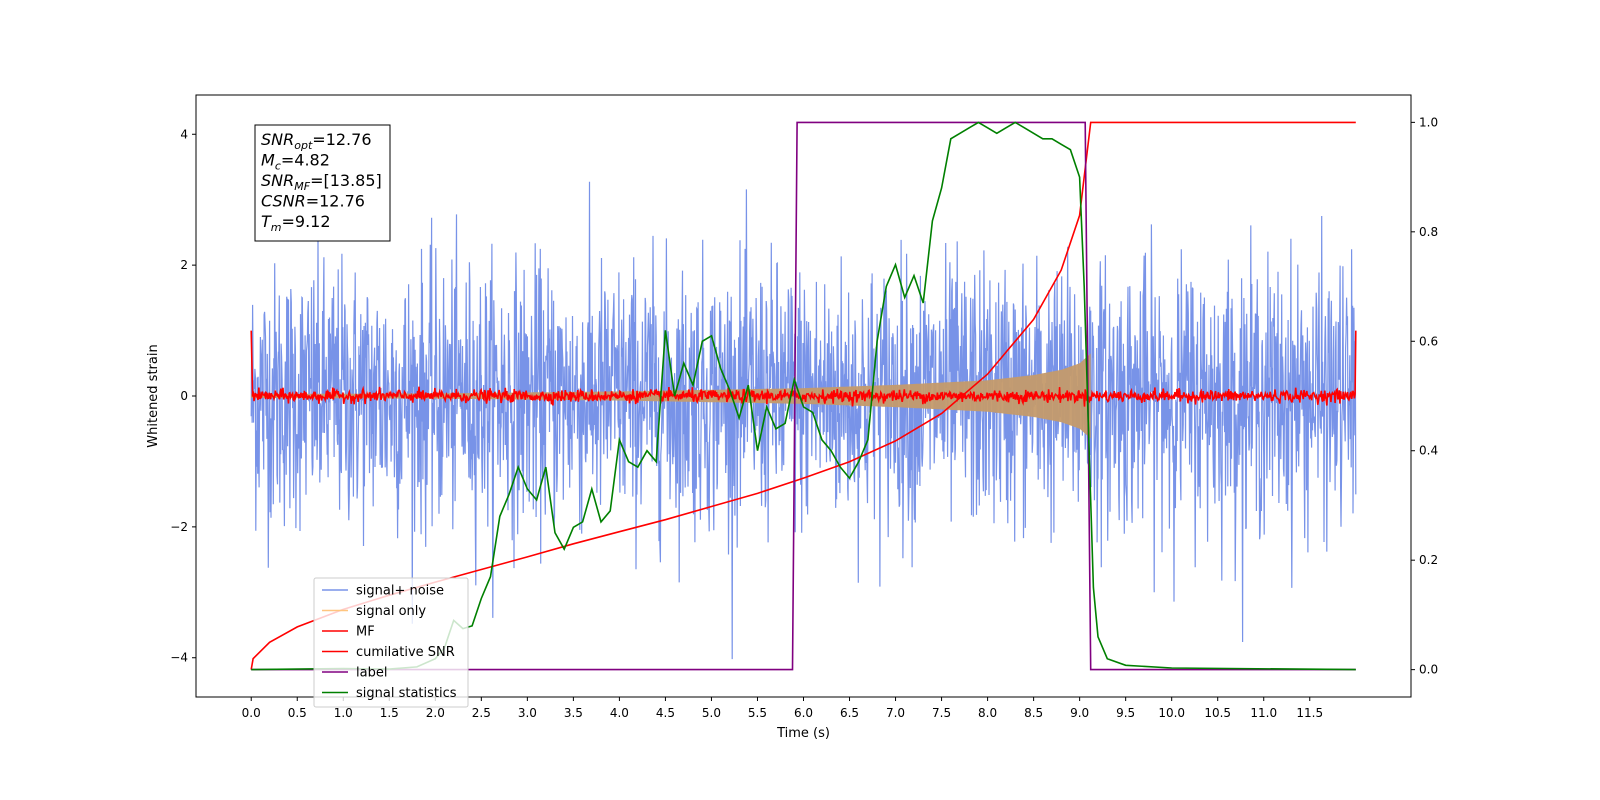  I want to click on y-tick-label: 0, so click(184, 396).